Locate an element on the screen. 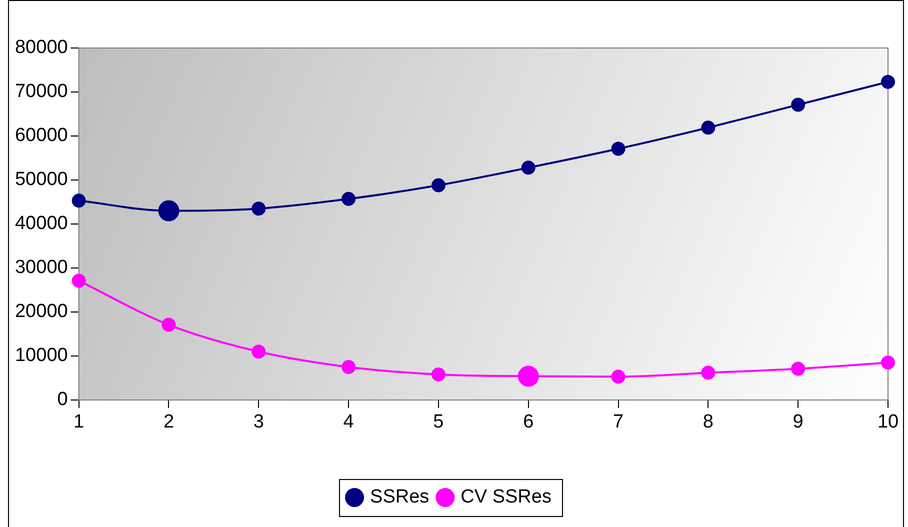 The height and width of the screenshot is (527, 908). x-tick-label: 10 is located at coordinates (888, 422).